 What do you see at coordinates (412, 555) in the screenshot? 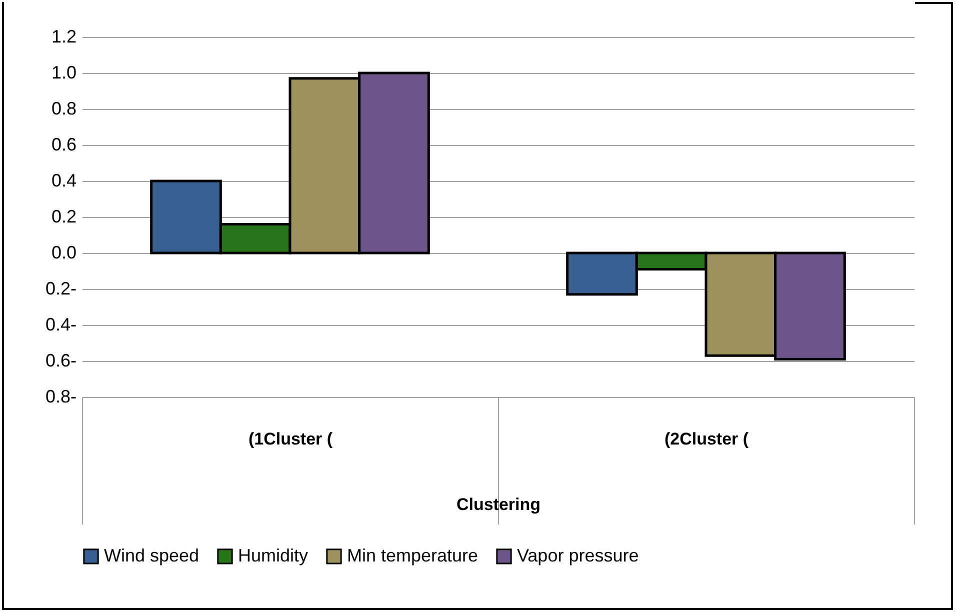
I see `legend-label: Min temperature` at bounding box center [412, 555].